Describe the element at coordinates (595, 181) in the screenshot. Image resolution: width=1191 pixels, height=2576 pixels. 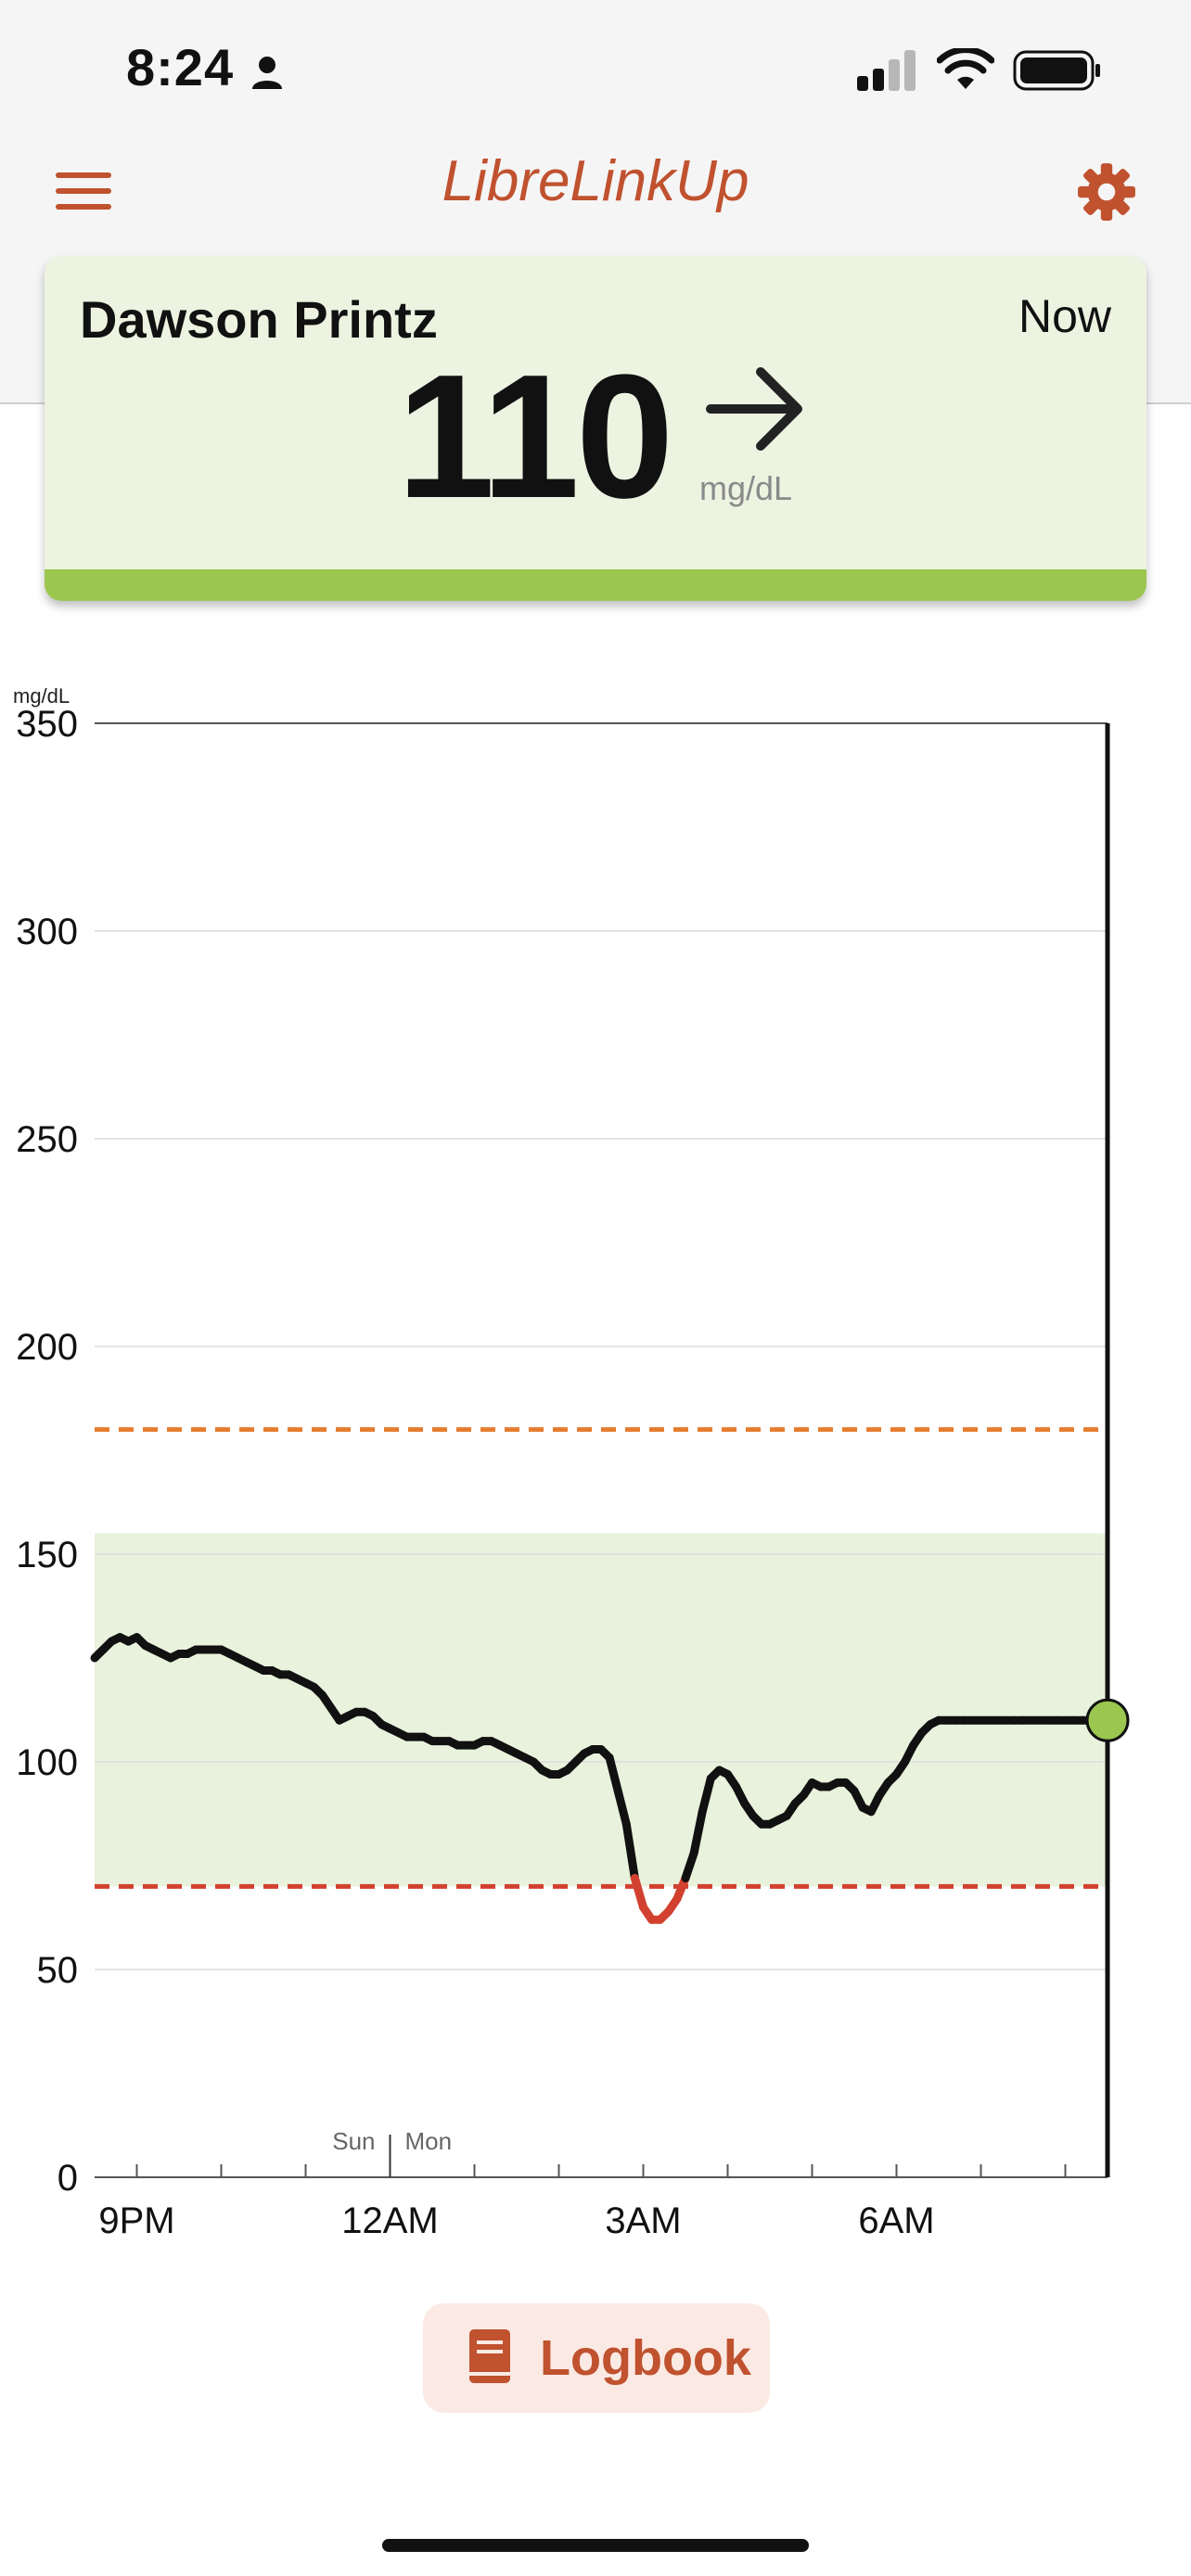
I see `app-title: LibreLinkUp` at that location.